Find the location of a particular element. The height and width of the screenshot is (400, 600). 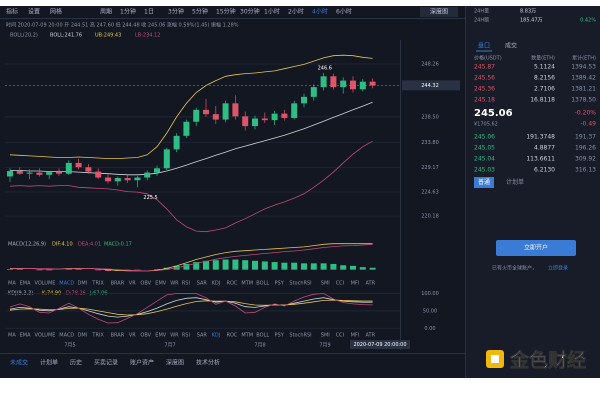

period-tab: 2小时 is located at coordinates (296, 12).